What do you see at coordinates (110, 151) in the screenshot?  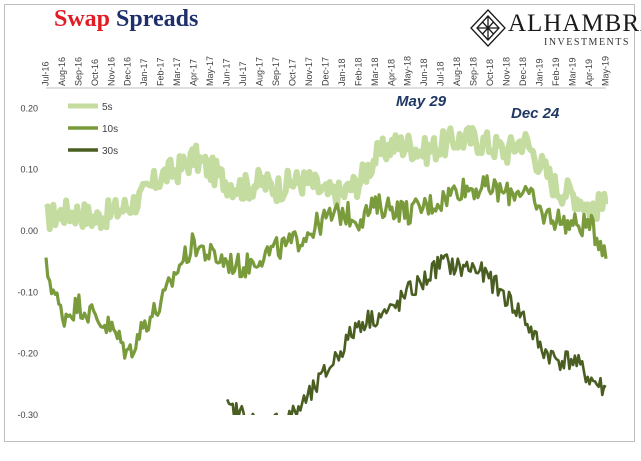 I see `legend-label: 30s` at bounding box center [110, 151].